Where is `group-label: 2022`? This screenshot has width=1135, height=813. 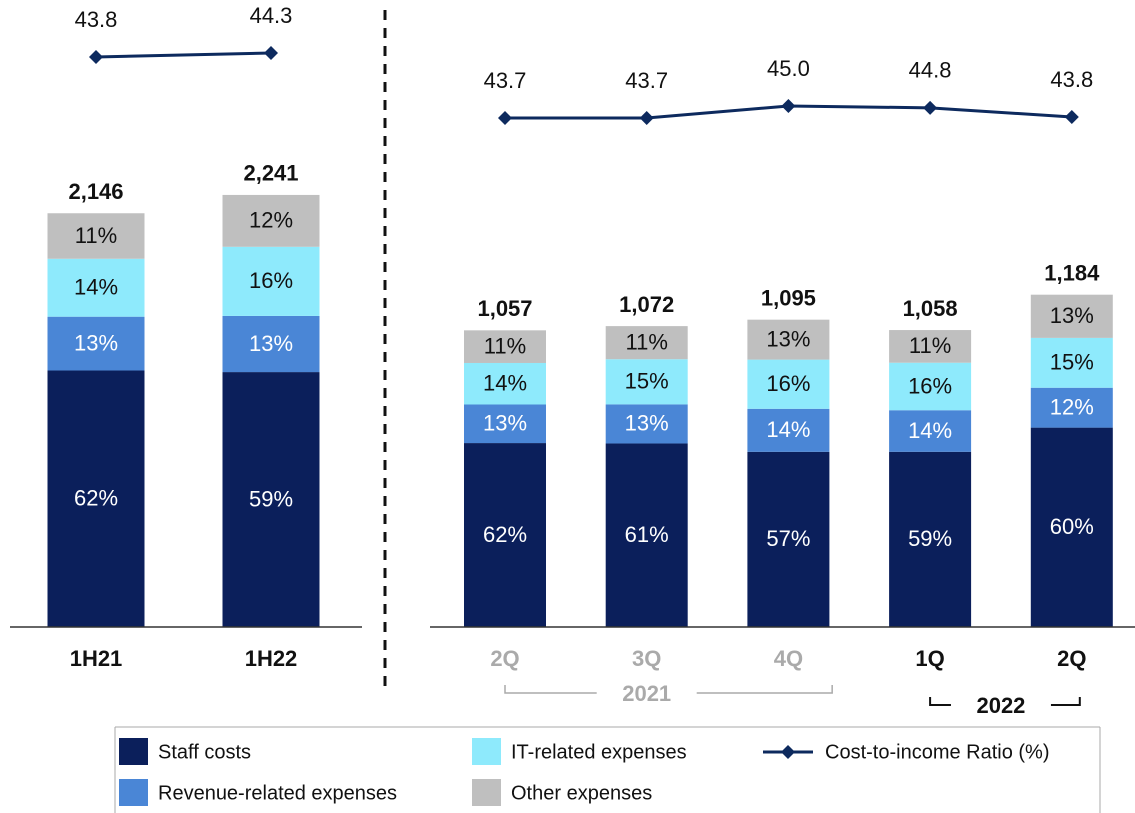
group-label: 2022 is located at coordinates (1000, 705).